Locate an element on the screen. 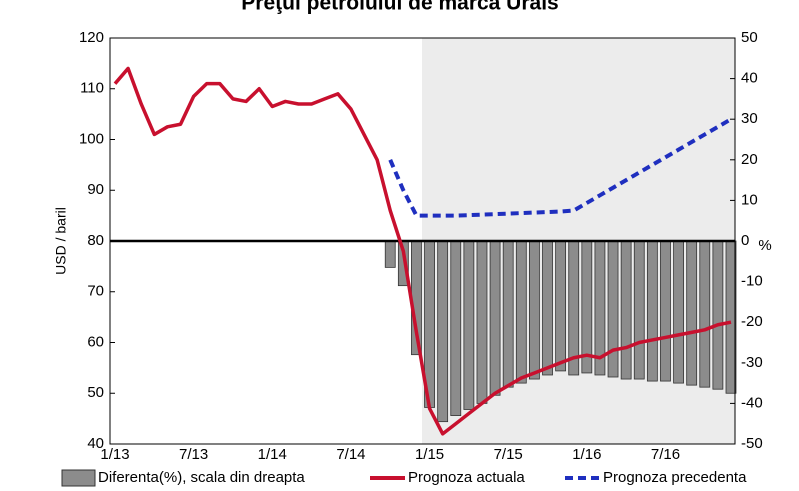  y-tick-label: 80 is located at coordinates (95, 240).